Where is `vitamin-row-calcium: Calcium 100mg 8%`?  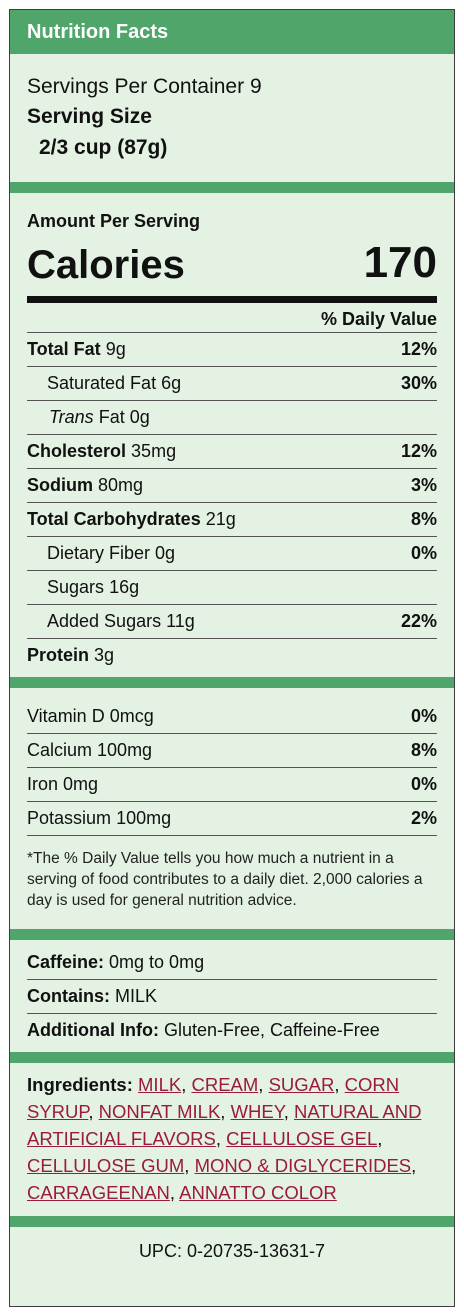
vitamin-row-calcium: Calcium 100mg 8% is located at coordinates (232, 751).